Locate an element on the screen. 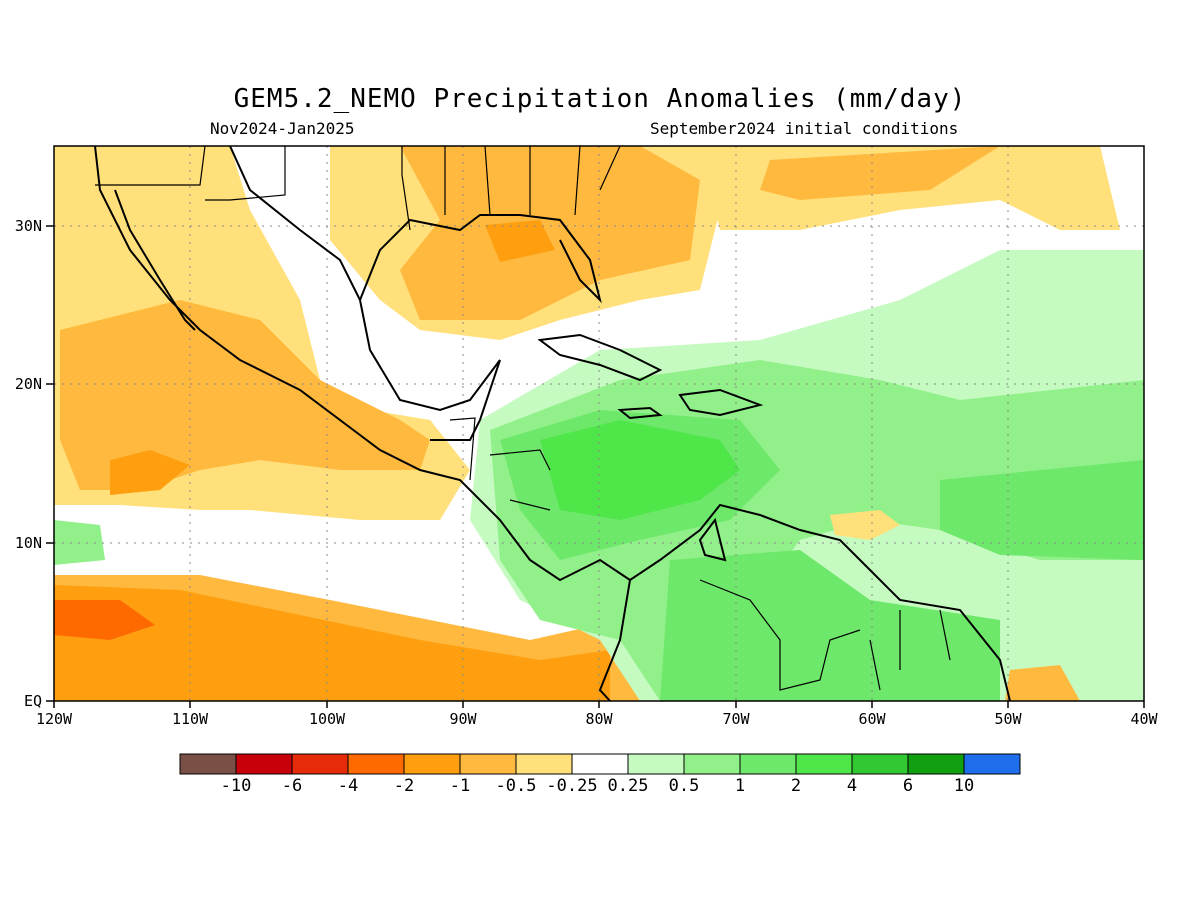 This screenshot has width=1200, height=900. dry-region-atlantic-core is located at coordinates (880, 173).